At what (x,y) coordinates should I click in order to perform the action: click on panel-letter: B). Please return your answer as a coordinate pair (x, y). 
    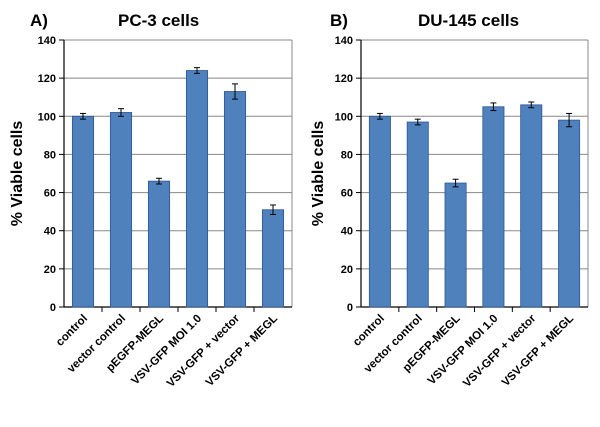
    Looking at the image, I should click on (339, 20).